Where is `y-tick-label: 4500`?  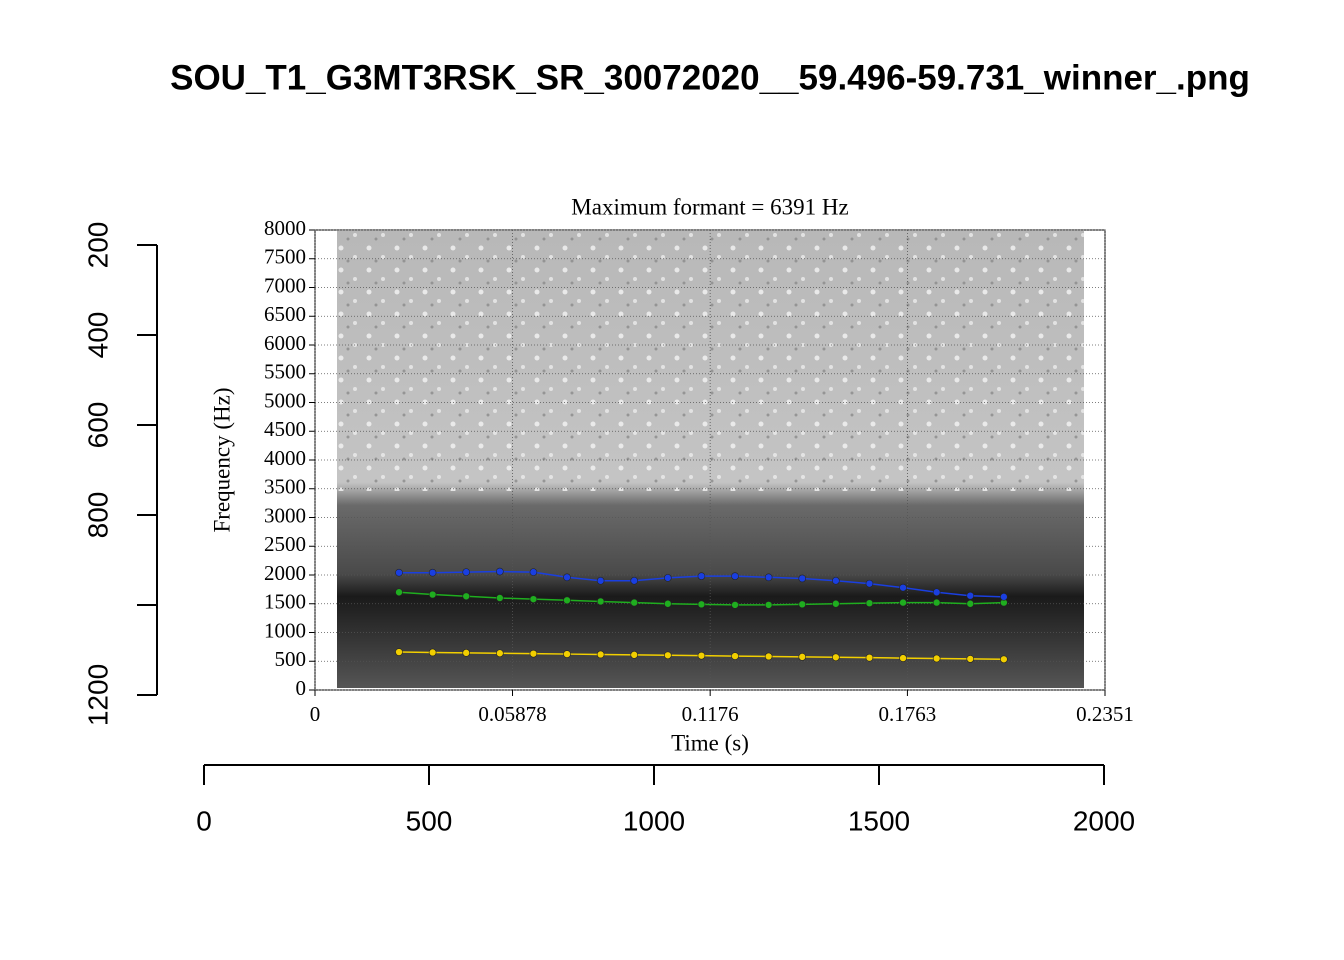
y-tick-label: 4500 is located at coordinates (285, 429).